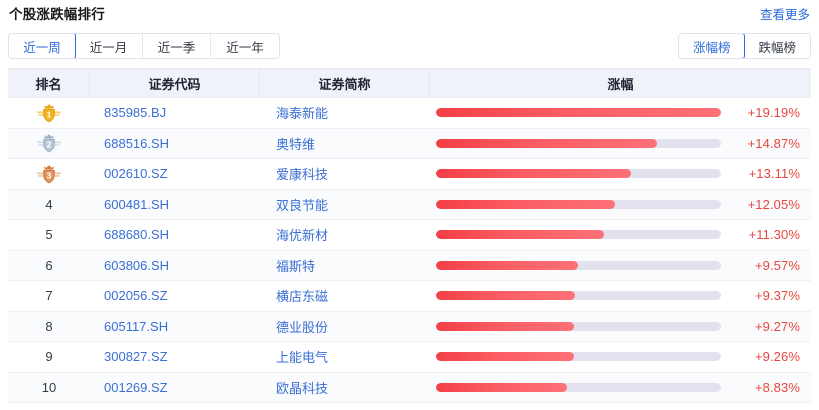  What do you see at coordinates (49, 387) in the screenshot?
I see `rank-number-cell: 10` at bounding box center [49, 387].